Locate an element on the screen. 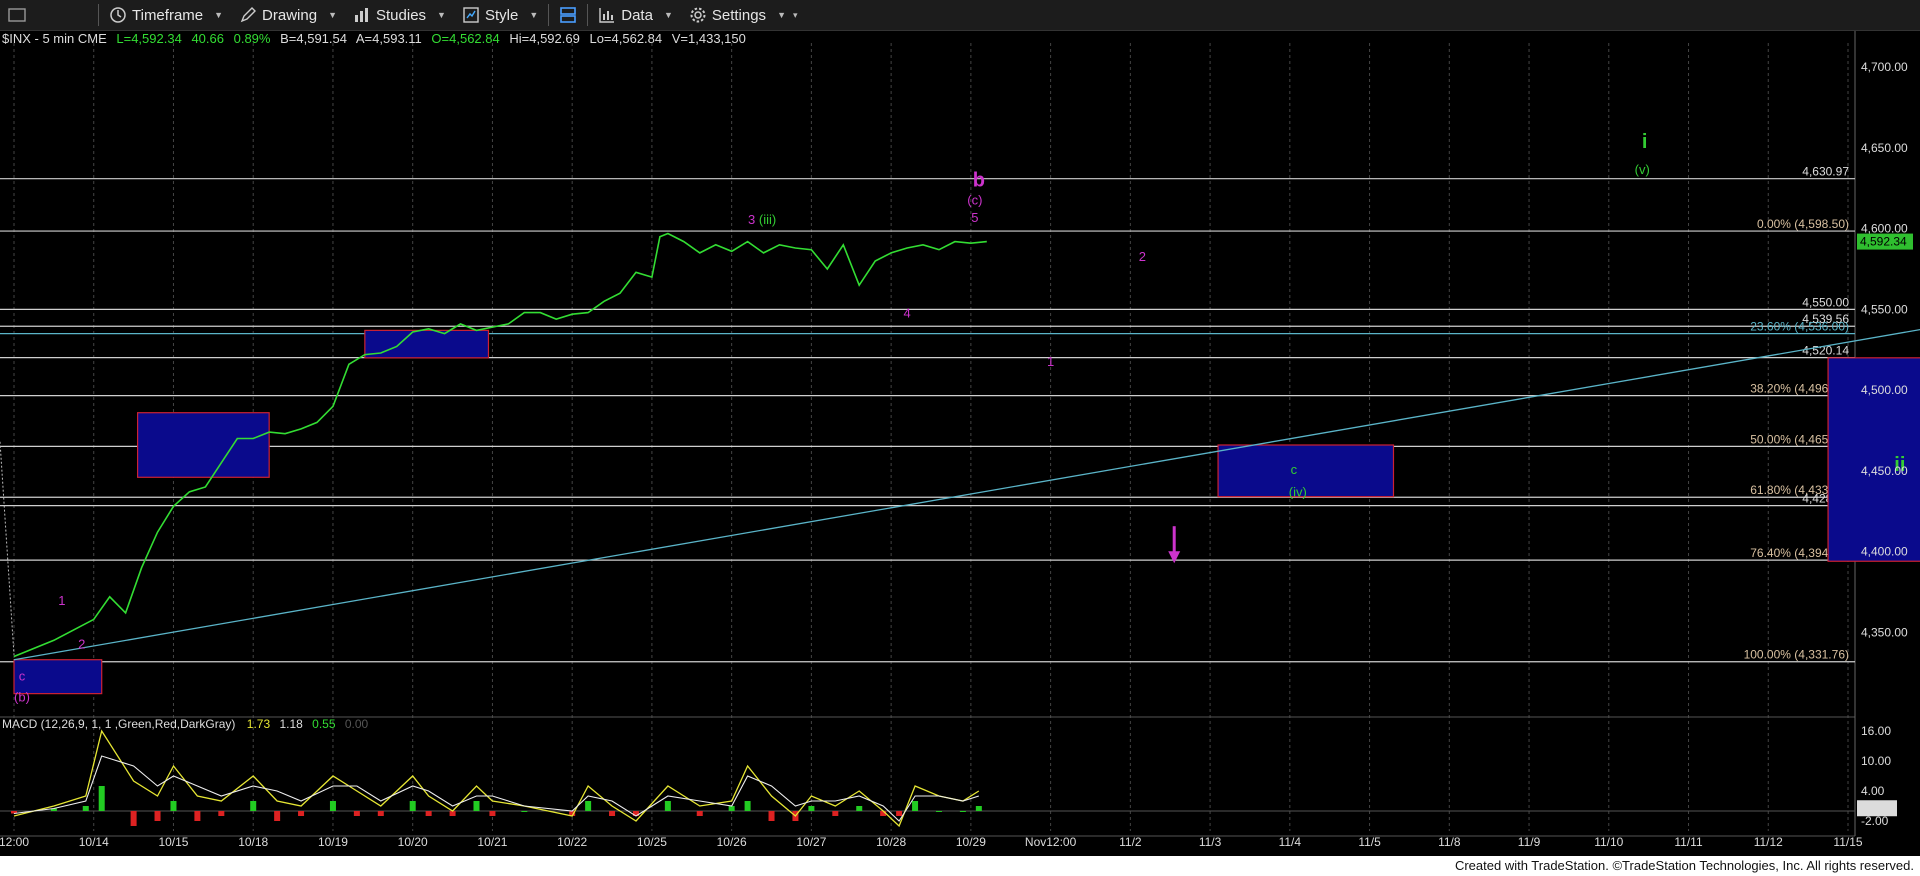 The width and height of the screenshot is (1920, 876). data-button: Data ▼ is located at coordinates (635, 15).